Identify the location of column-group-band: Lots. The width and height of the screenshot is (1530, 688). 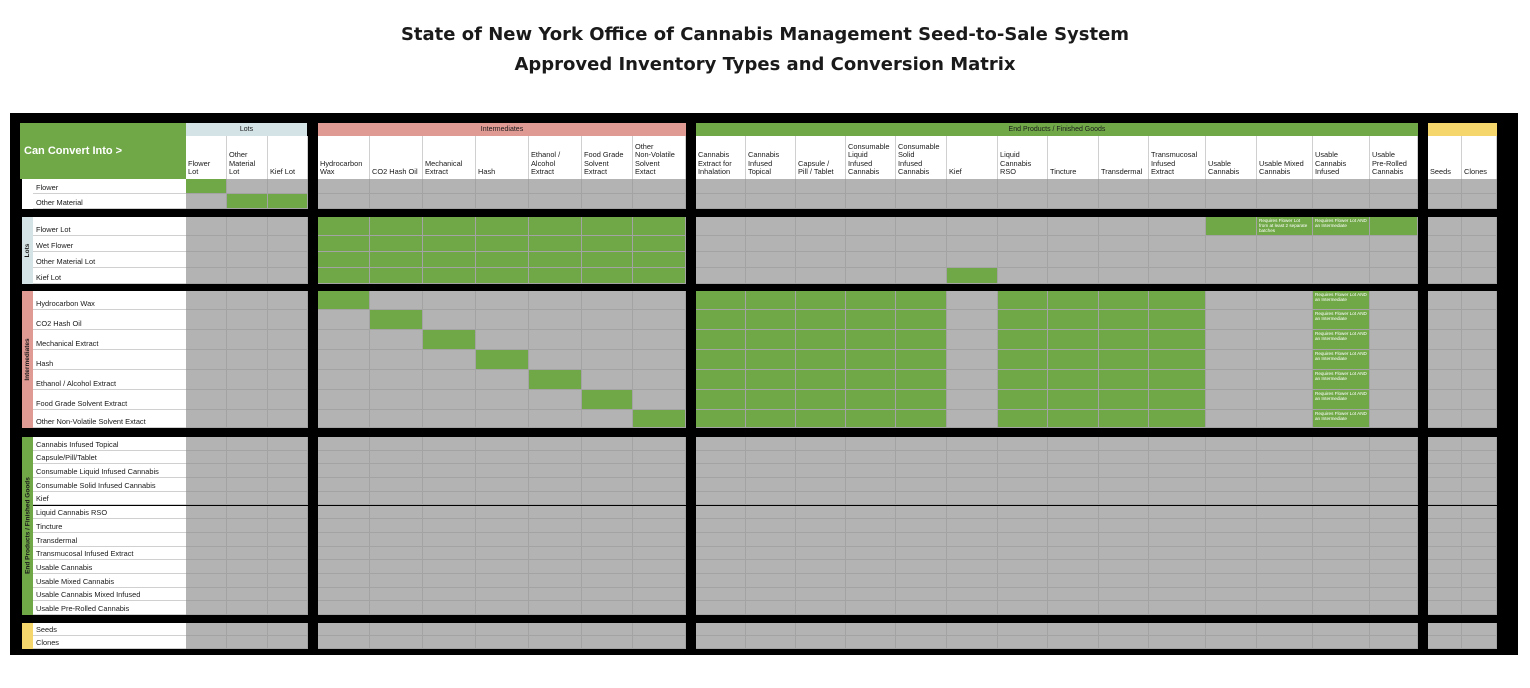
(246, 129).